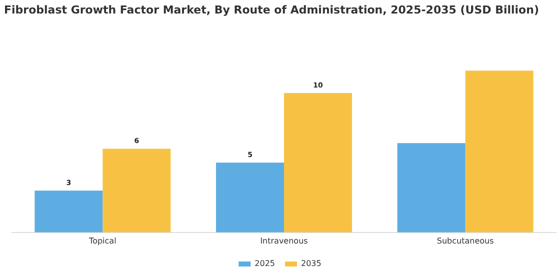 The width and height of the screenshot is (560, 280). Describe the element at coordinates (465, 241) in the screenshot. I see `x-tick-label: Subcutaneous` at that location.